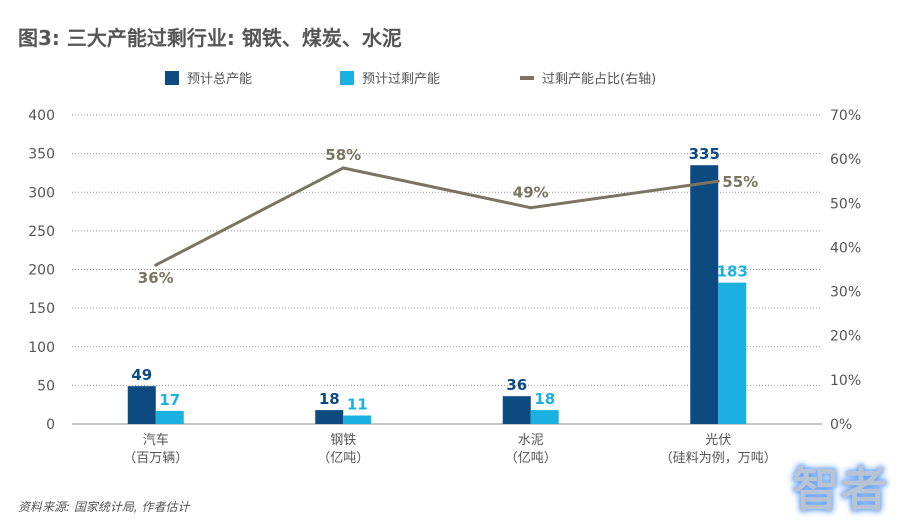 The image size is (900, 524). What do you see at coordinates (450, 78) in the screenshot?
I see `legend: 预计总产能 预计过剩产能 过剩产能占比(右轴)` at bounding box center [450, 78].